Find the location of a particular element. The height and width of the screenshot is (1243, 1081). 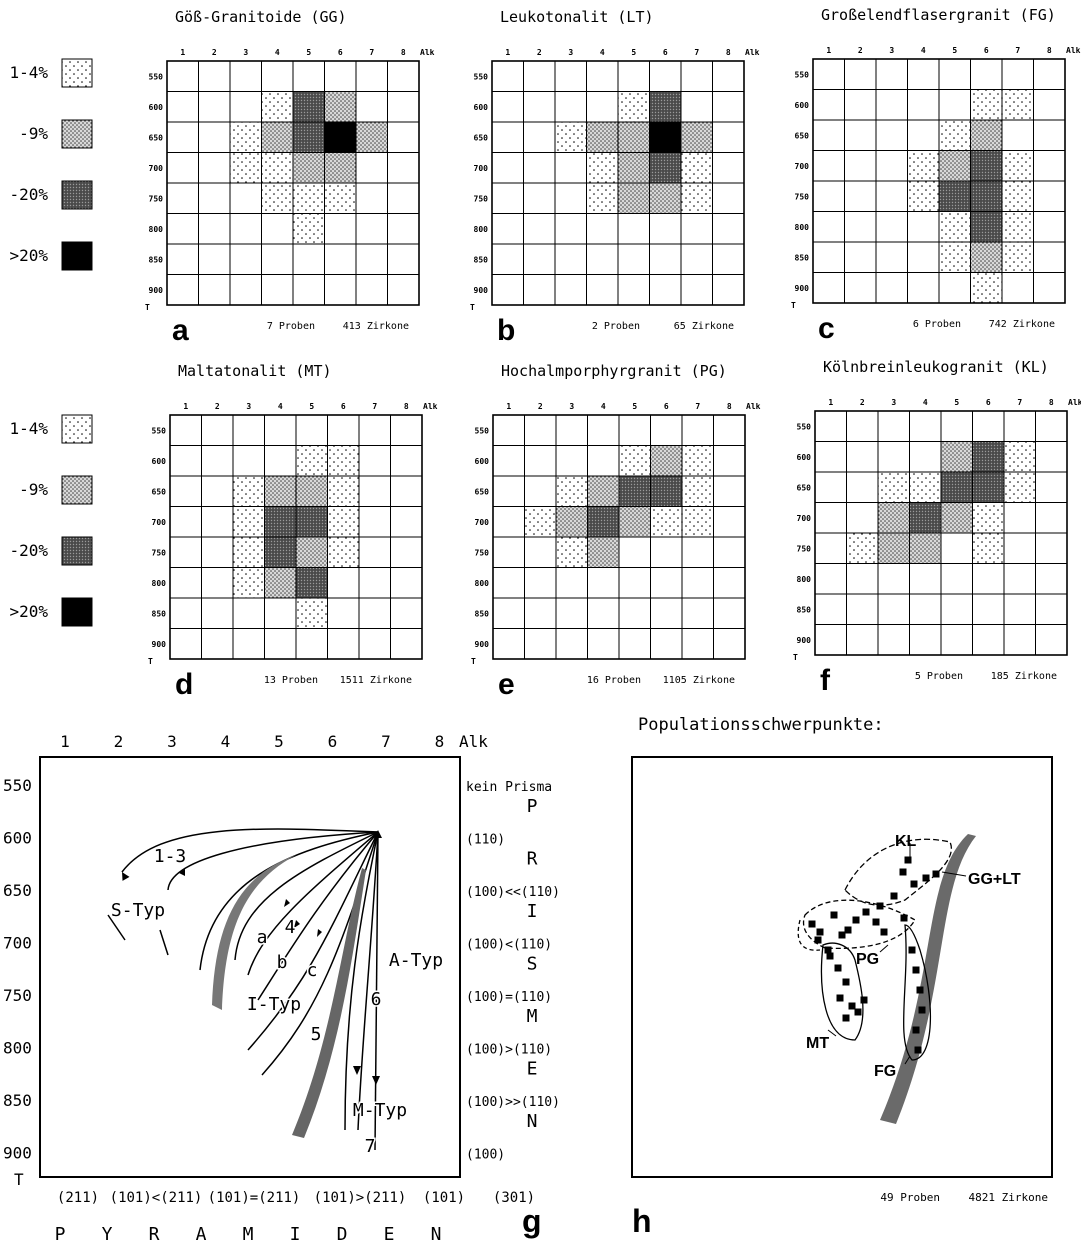

panel-frame is located at coordinates (619, 537).